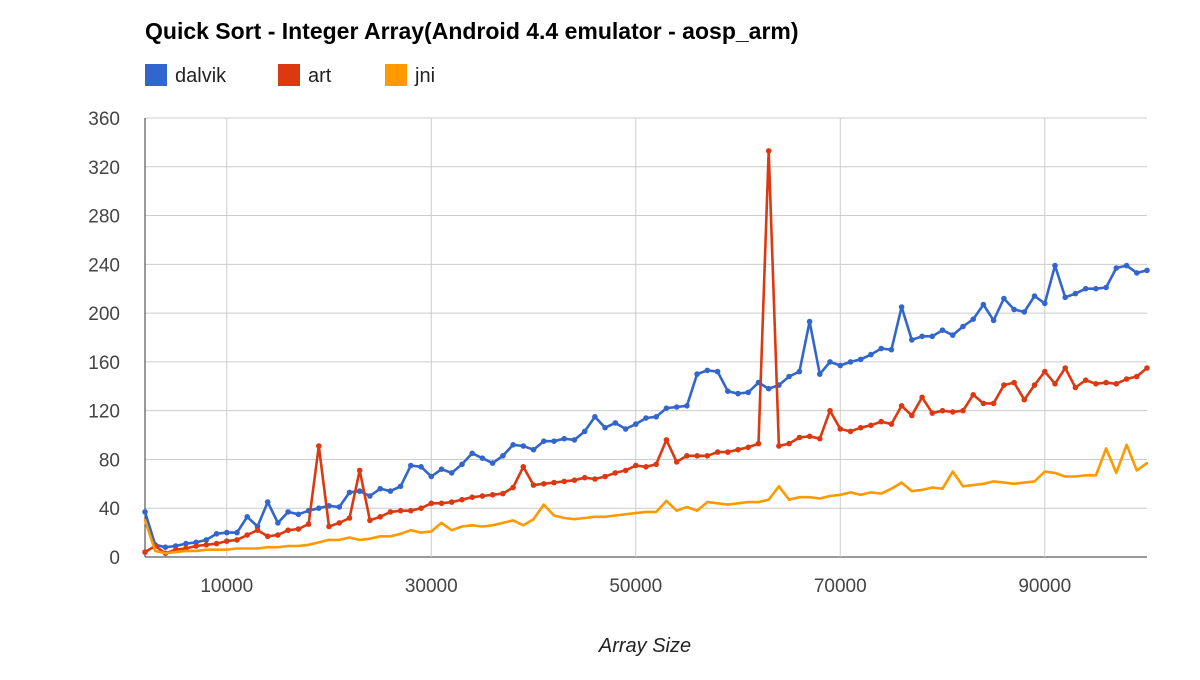 The width and height of the screenshot is (1200, 680). What do you see at coordinates (431, 586) in the screenshot?
I see `x-tick-label: 30000` at bounding box center [431, 586].